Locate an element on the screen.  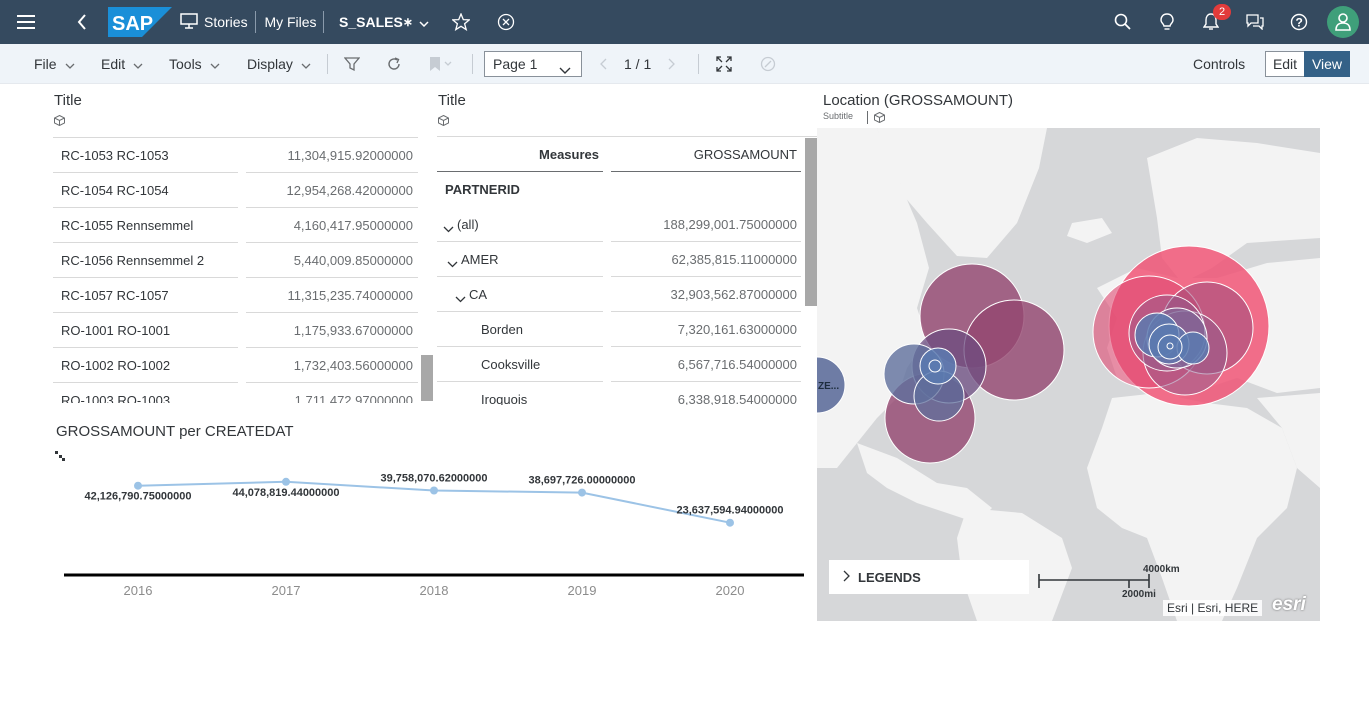
filter-icon is located at coordinates (352, 64).